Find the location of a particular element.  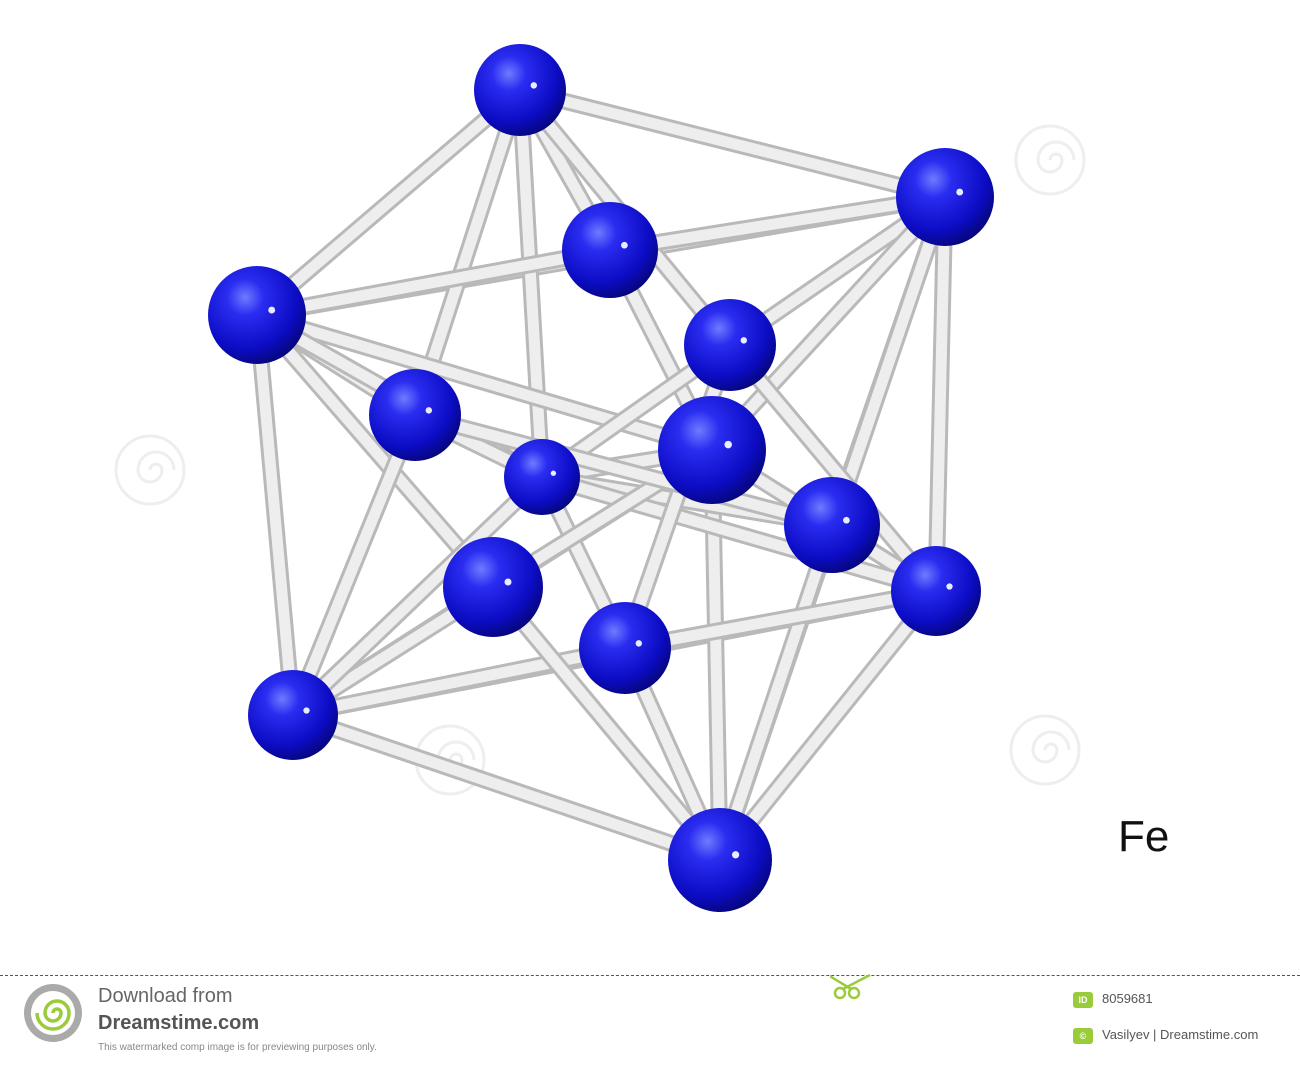

copyright-badge: © is located at coordinates (1083, 1036).